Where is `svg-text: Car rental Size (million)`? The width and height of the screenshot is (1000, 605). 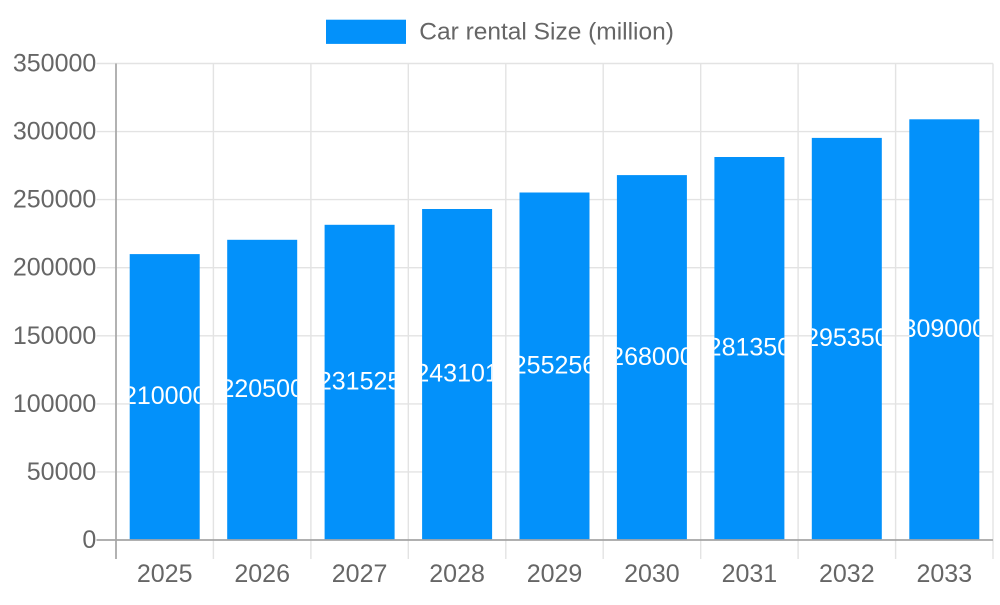
svg-text: Car rental Size (million) is located at coordinates (546, 32).